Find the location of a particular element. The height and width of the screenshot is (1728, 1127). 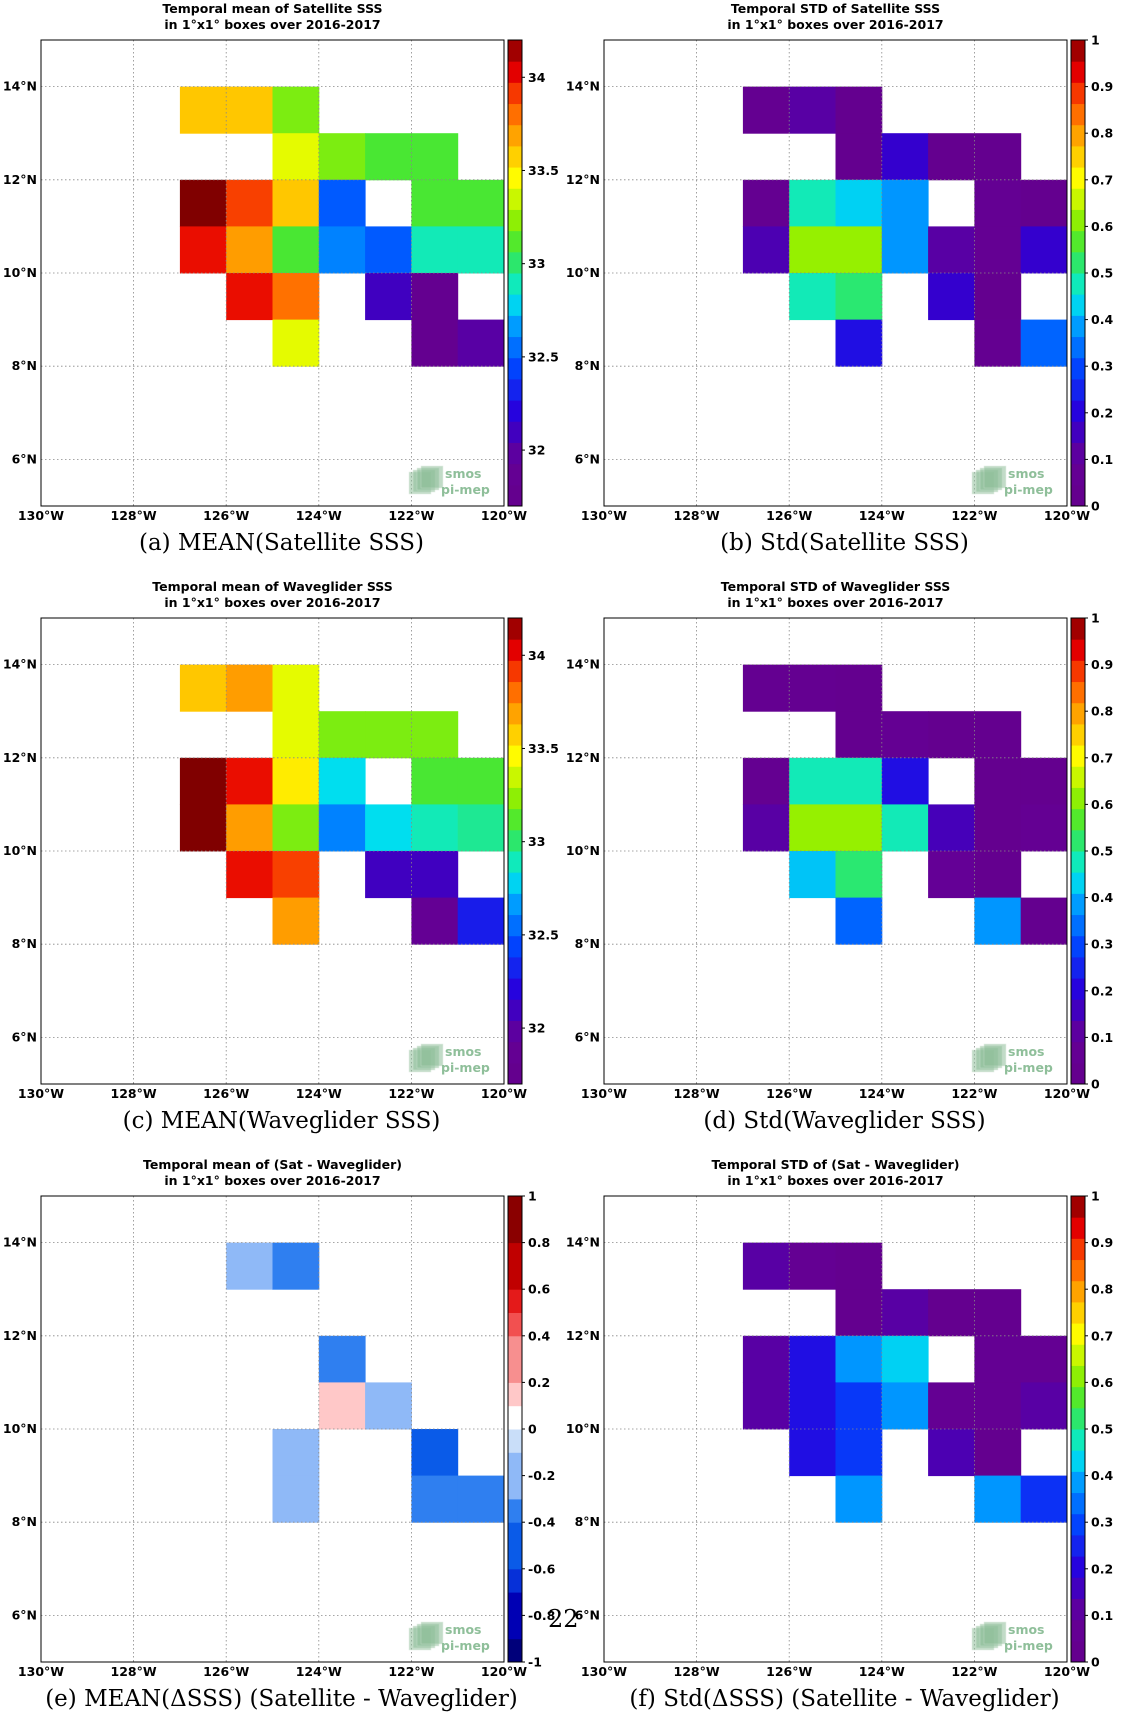

colorbar-tick-label: 34 is located at coordinates (537, 77).